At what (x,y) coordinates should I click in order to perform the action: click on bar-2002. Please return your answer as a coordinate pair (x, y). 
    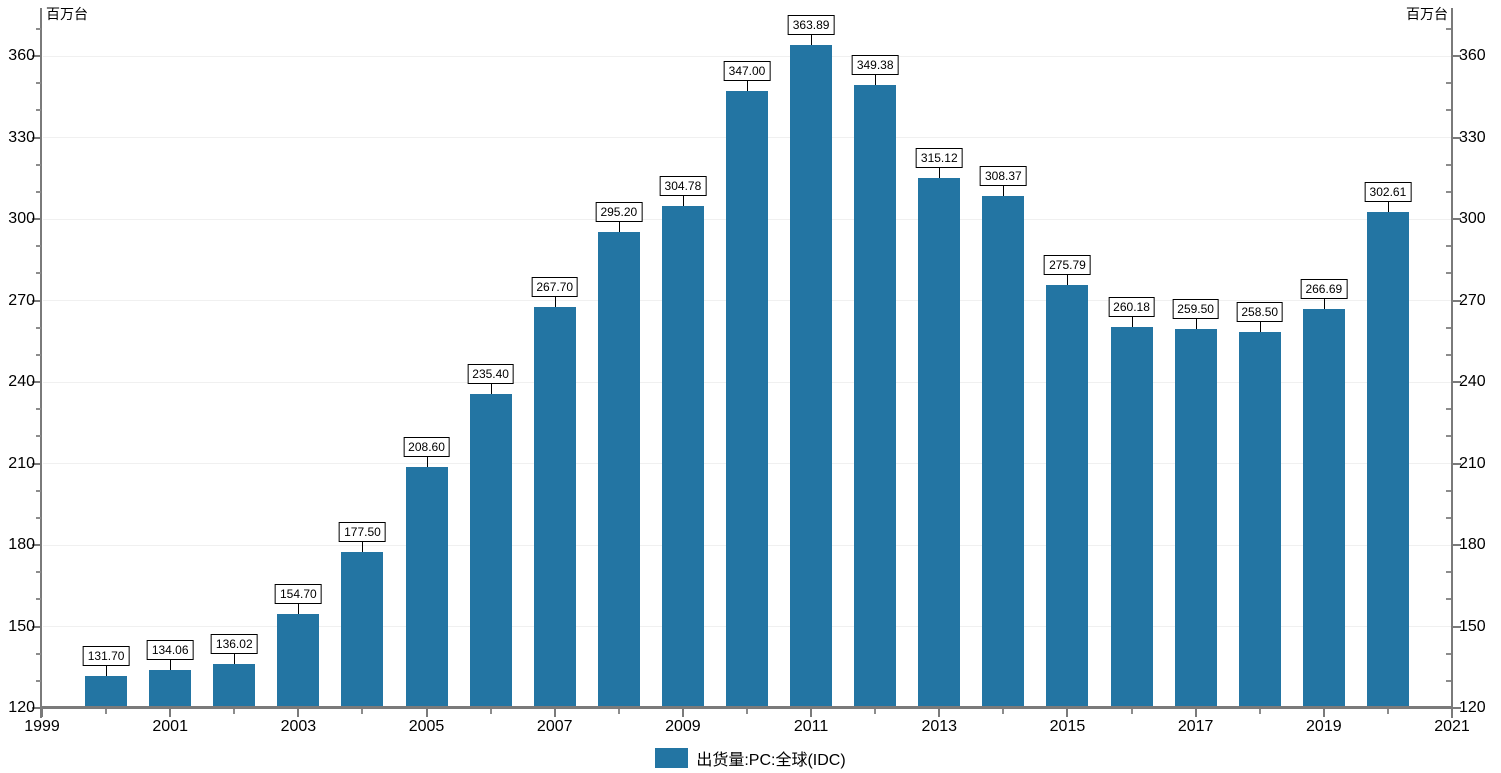
    Looking at the image, I should click on (234, 685).